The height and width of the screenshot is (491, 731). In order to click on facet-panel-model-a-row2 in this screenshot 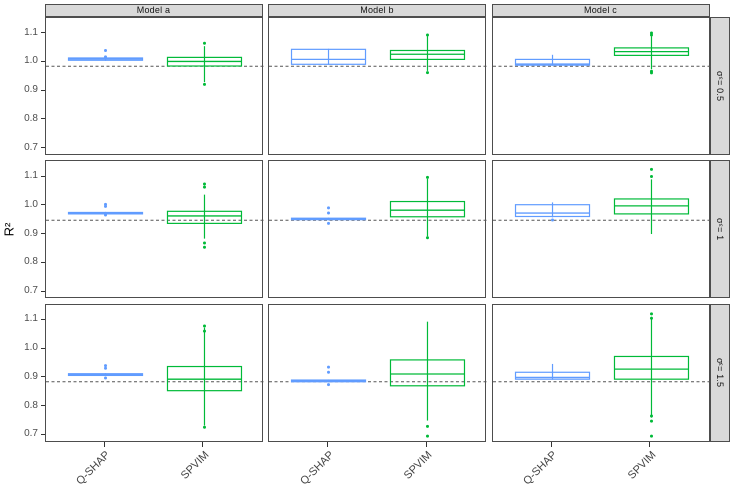, I will do `click(154, 372)`.